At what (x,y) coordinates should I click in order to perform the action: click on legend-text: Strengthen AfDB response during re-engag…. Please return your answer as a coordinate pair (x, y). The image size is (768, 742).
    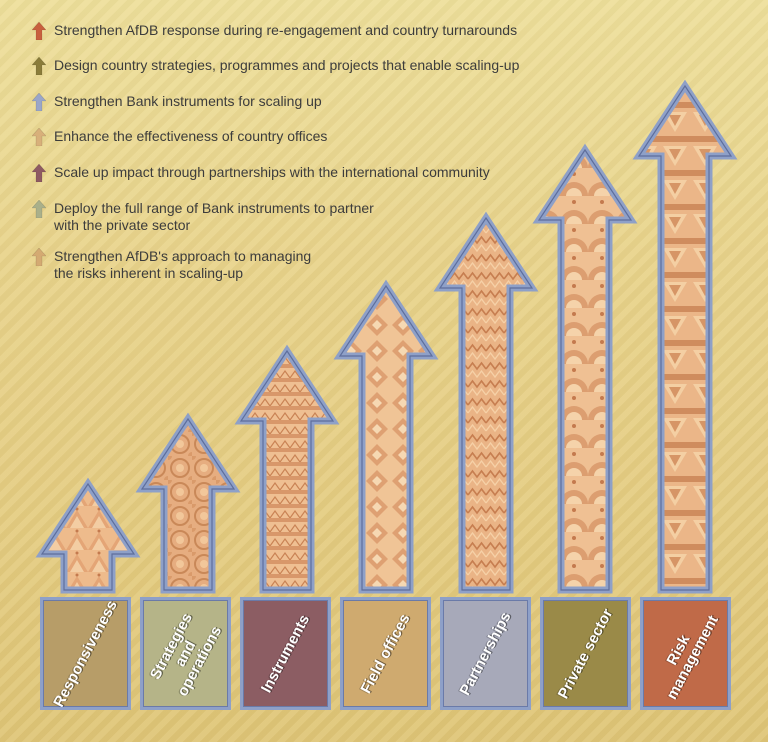
    Looking at the image, I should click on (286, 30).